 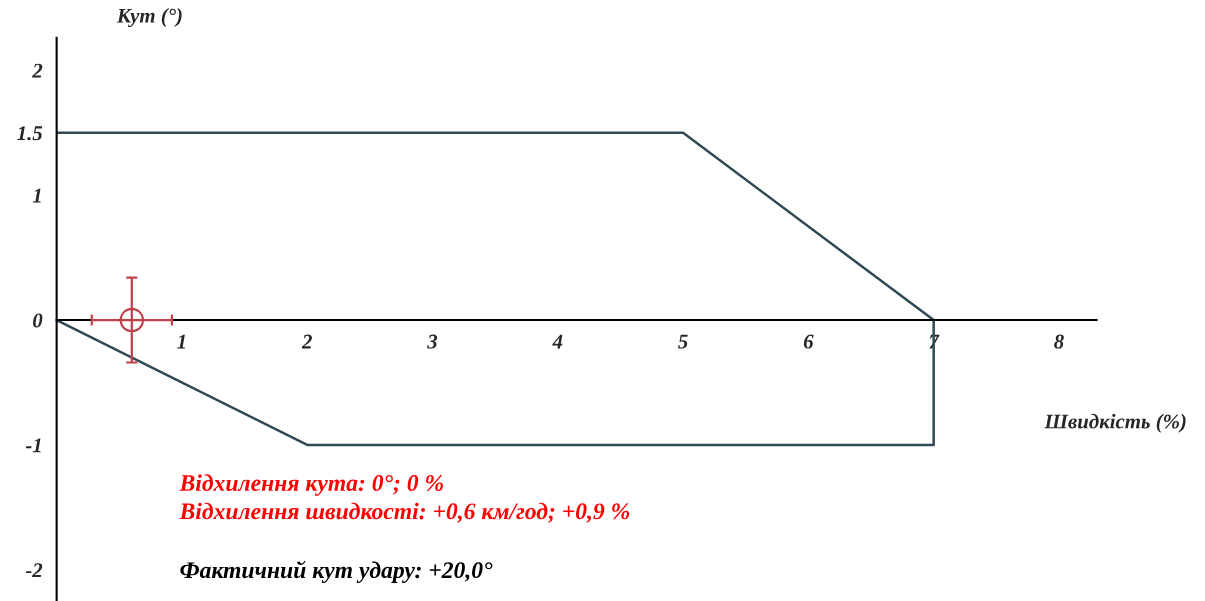 I want to click on x-axis-title: Швидкість (%), so click(x=1115, y=423).